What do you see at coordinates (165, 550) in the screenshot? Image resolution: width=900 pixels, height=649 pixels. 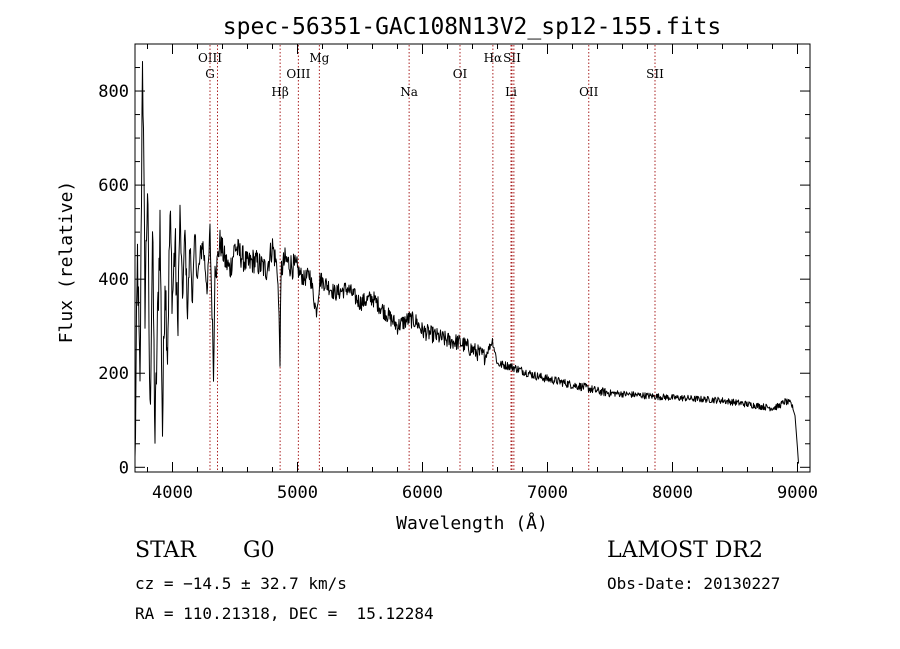 I see `object-class-label: STAR` at bounding box center [165, 550].